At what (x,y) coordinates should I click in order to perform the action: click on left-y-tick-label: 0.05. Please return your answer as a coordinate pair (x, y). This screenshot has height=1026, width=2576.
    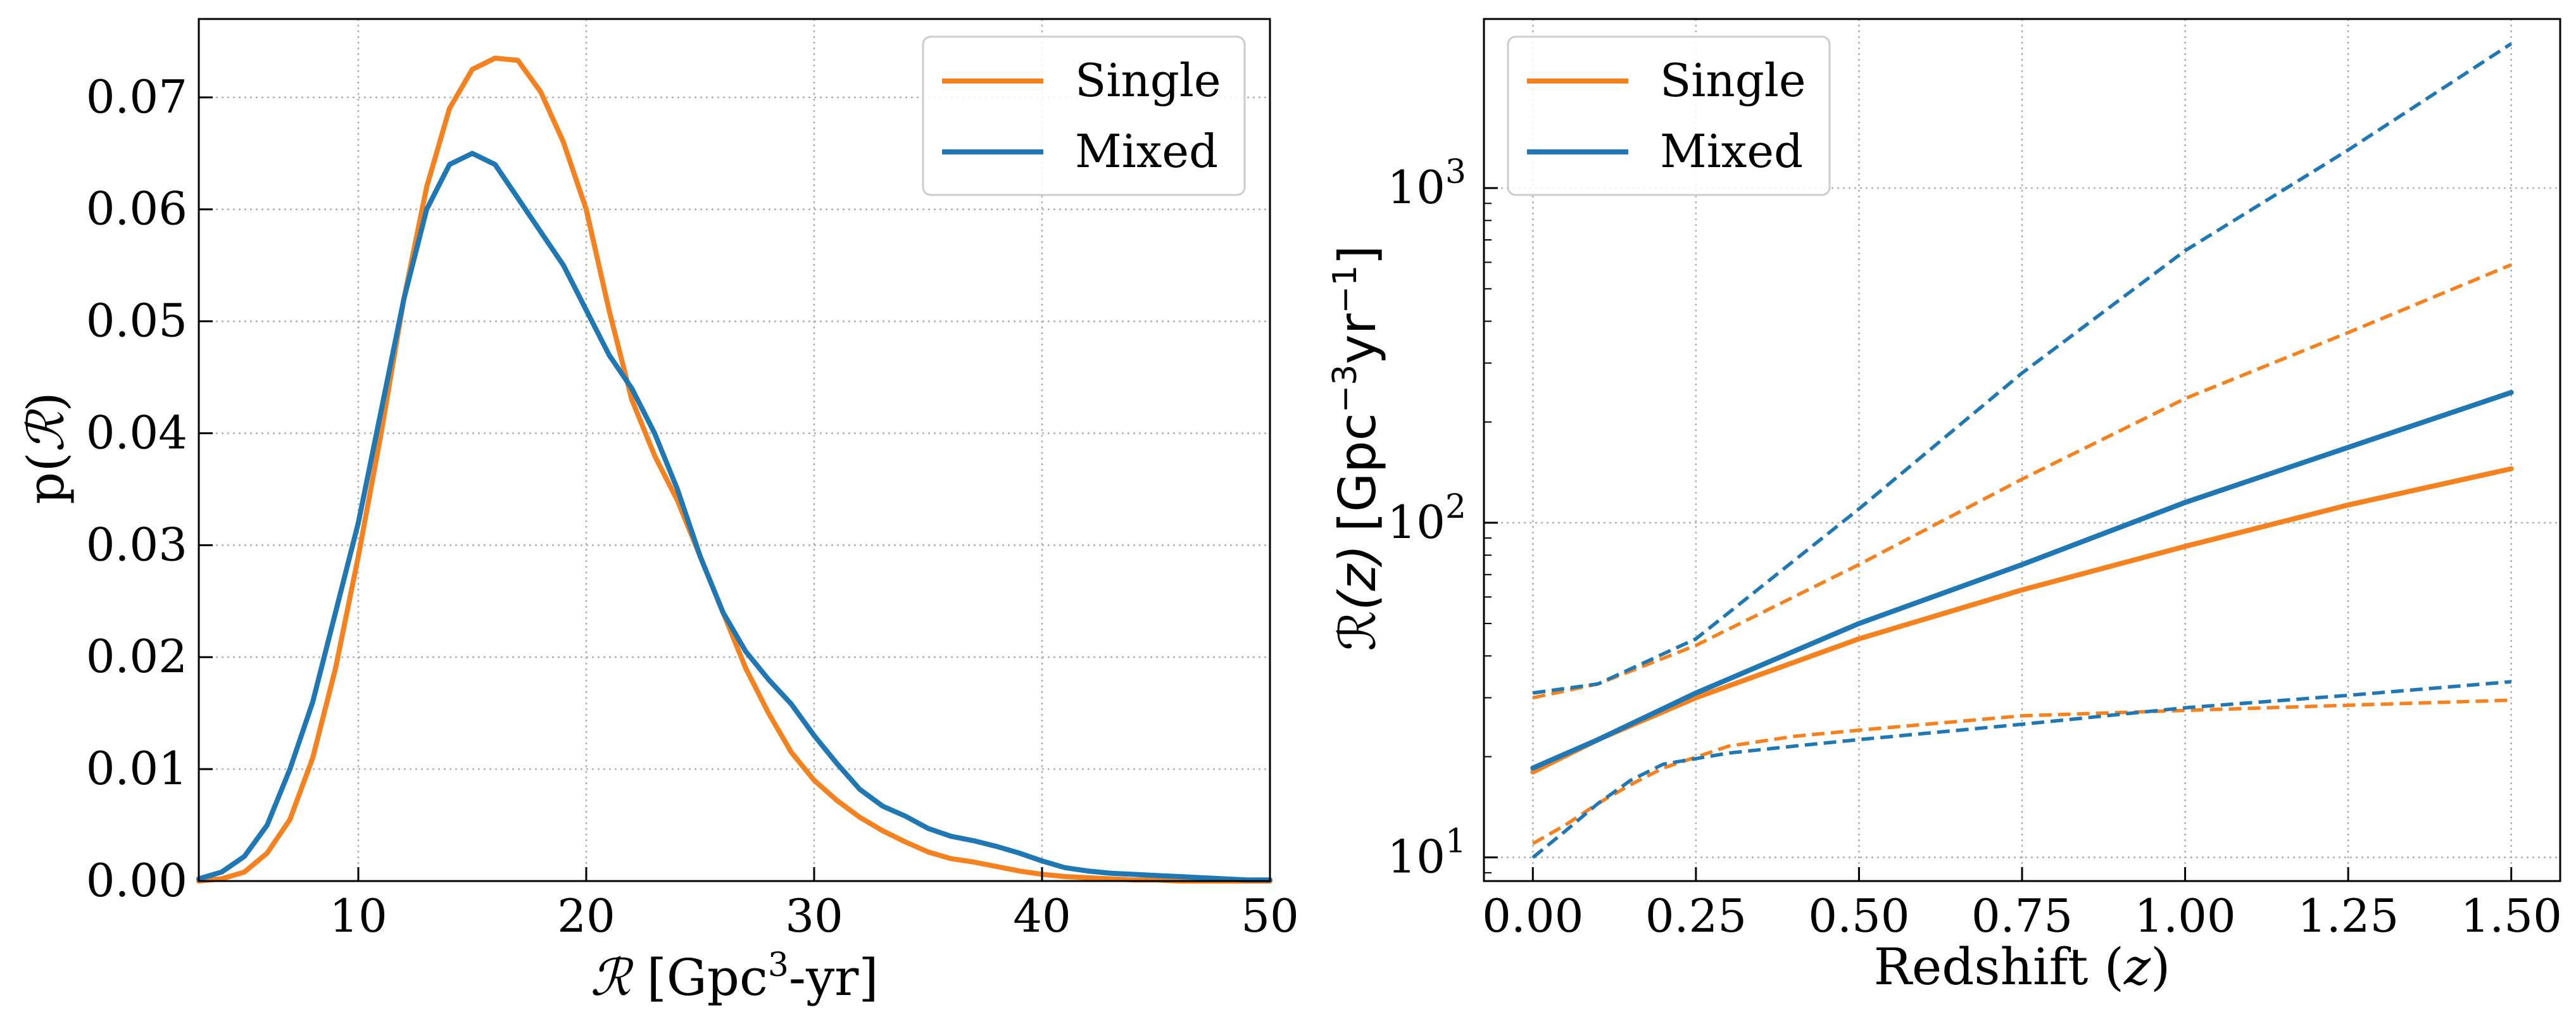
    Looking at the image, I should click on (136, 321).